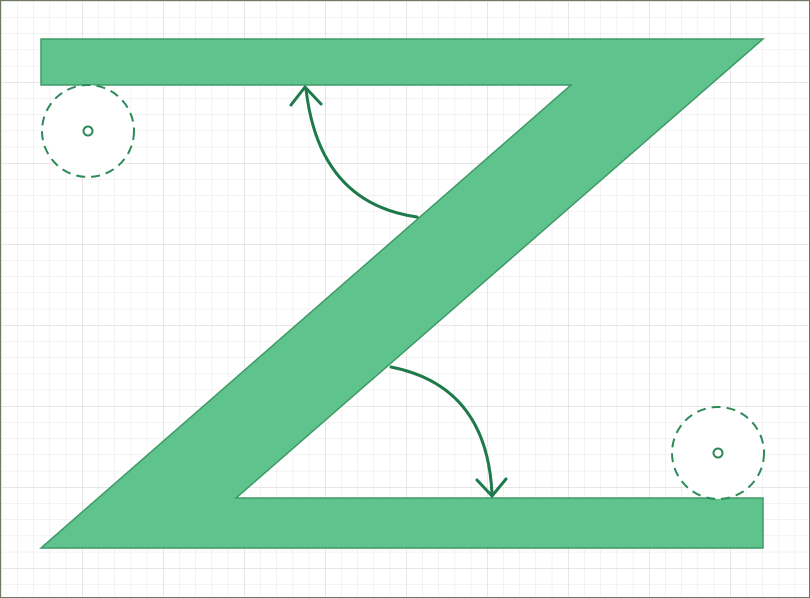 The width and height of the screenshot is (810, 598). I want to click on upper-arrowhead-icon, so click(306, 96).